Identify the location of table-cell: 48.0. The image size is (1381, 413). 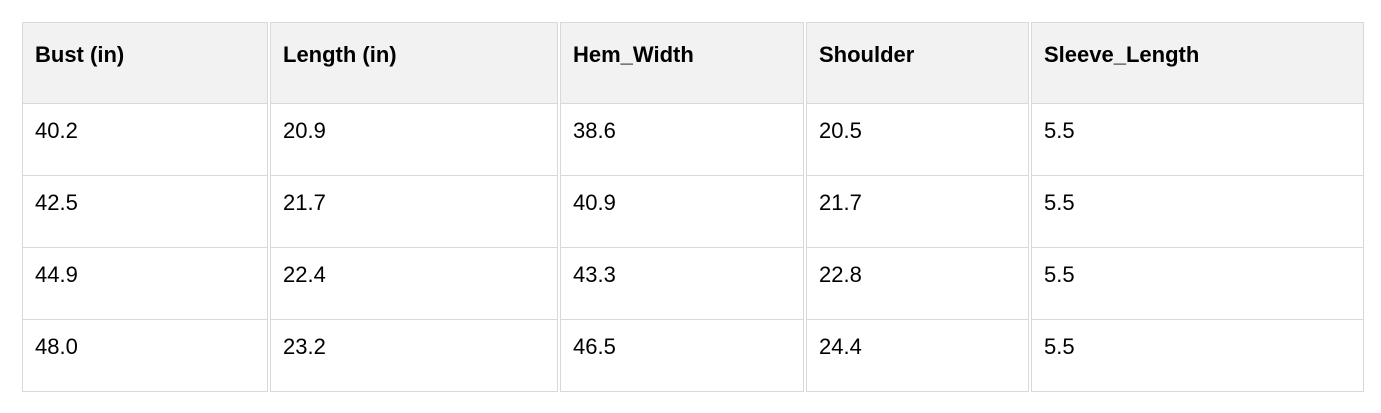
(145, 356).